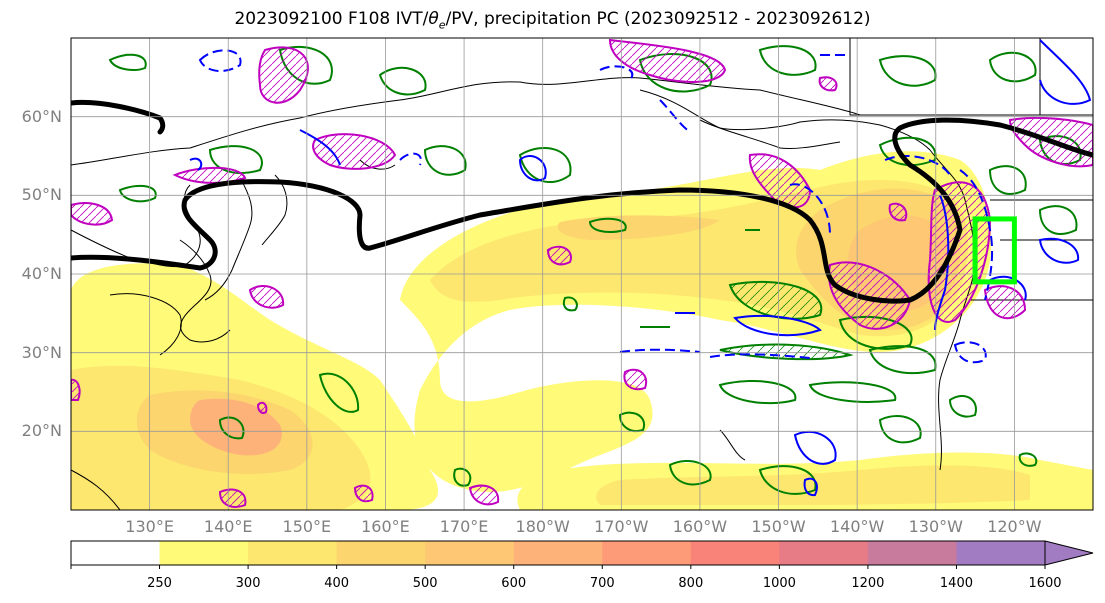 The width and height of the screenshot is (1105, 603). What do you see at coordinates (514, 583) in the screenshot?
I see `colorbar-tick-label: 600` at bounding box center [514, 583].